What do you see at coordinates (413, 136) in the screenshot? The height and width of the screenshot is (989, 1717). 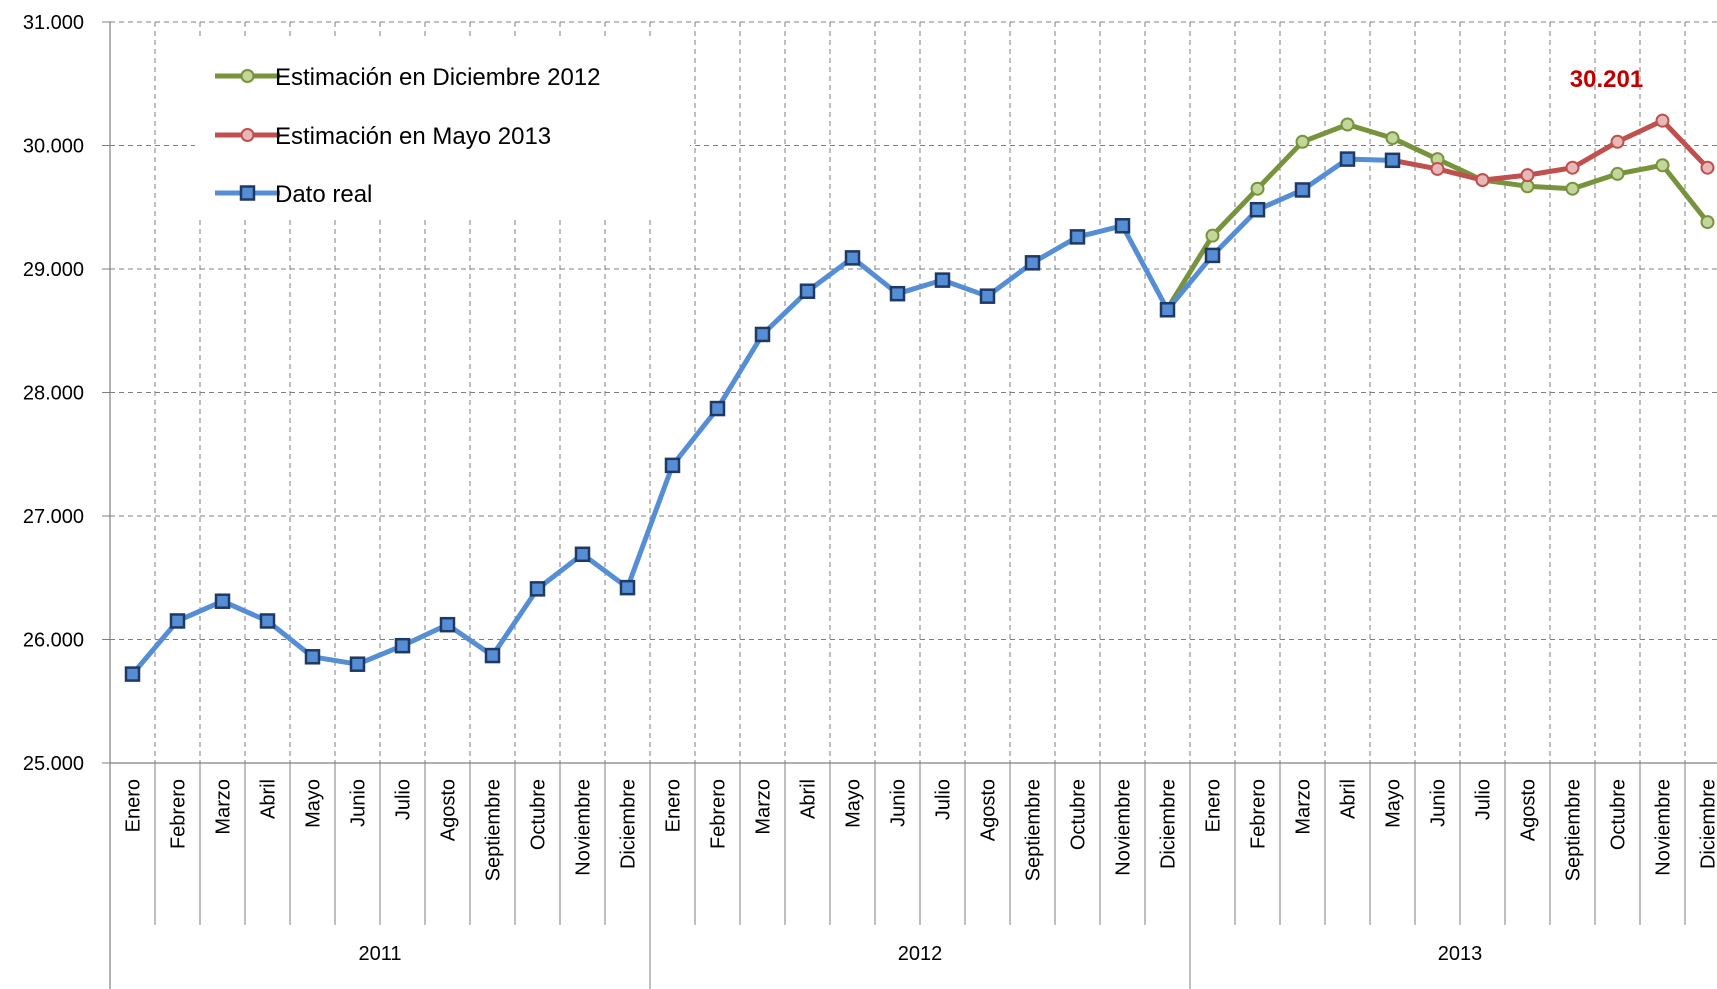 I see `legend-label: Estimación en Mayo 2013` at bounding box center [413, 136].